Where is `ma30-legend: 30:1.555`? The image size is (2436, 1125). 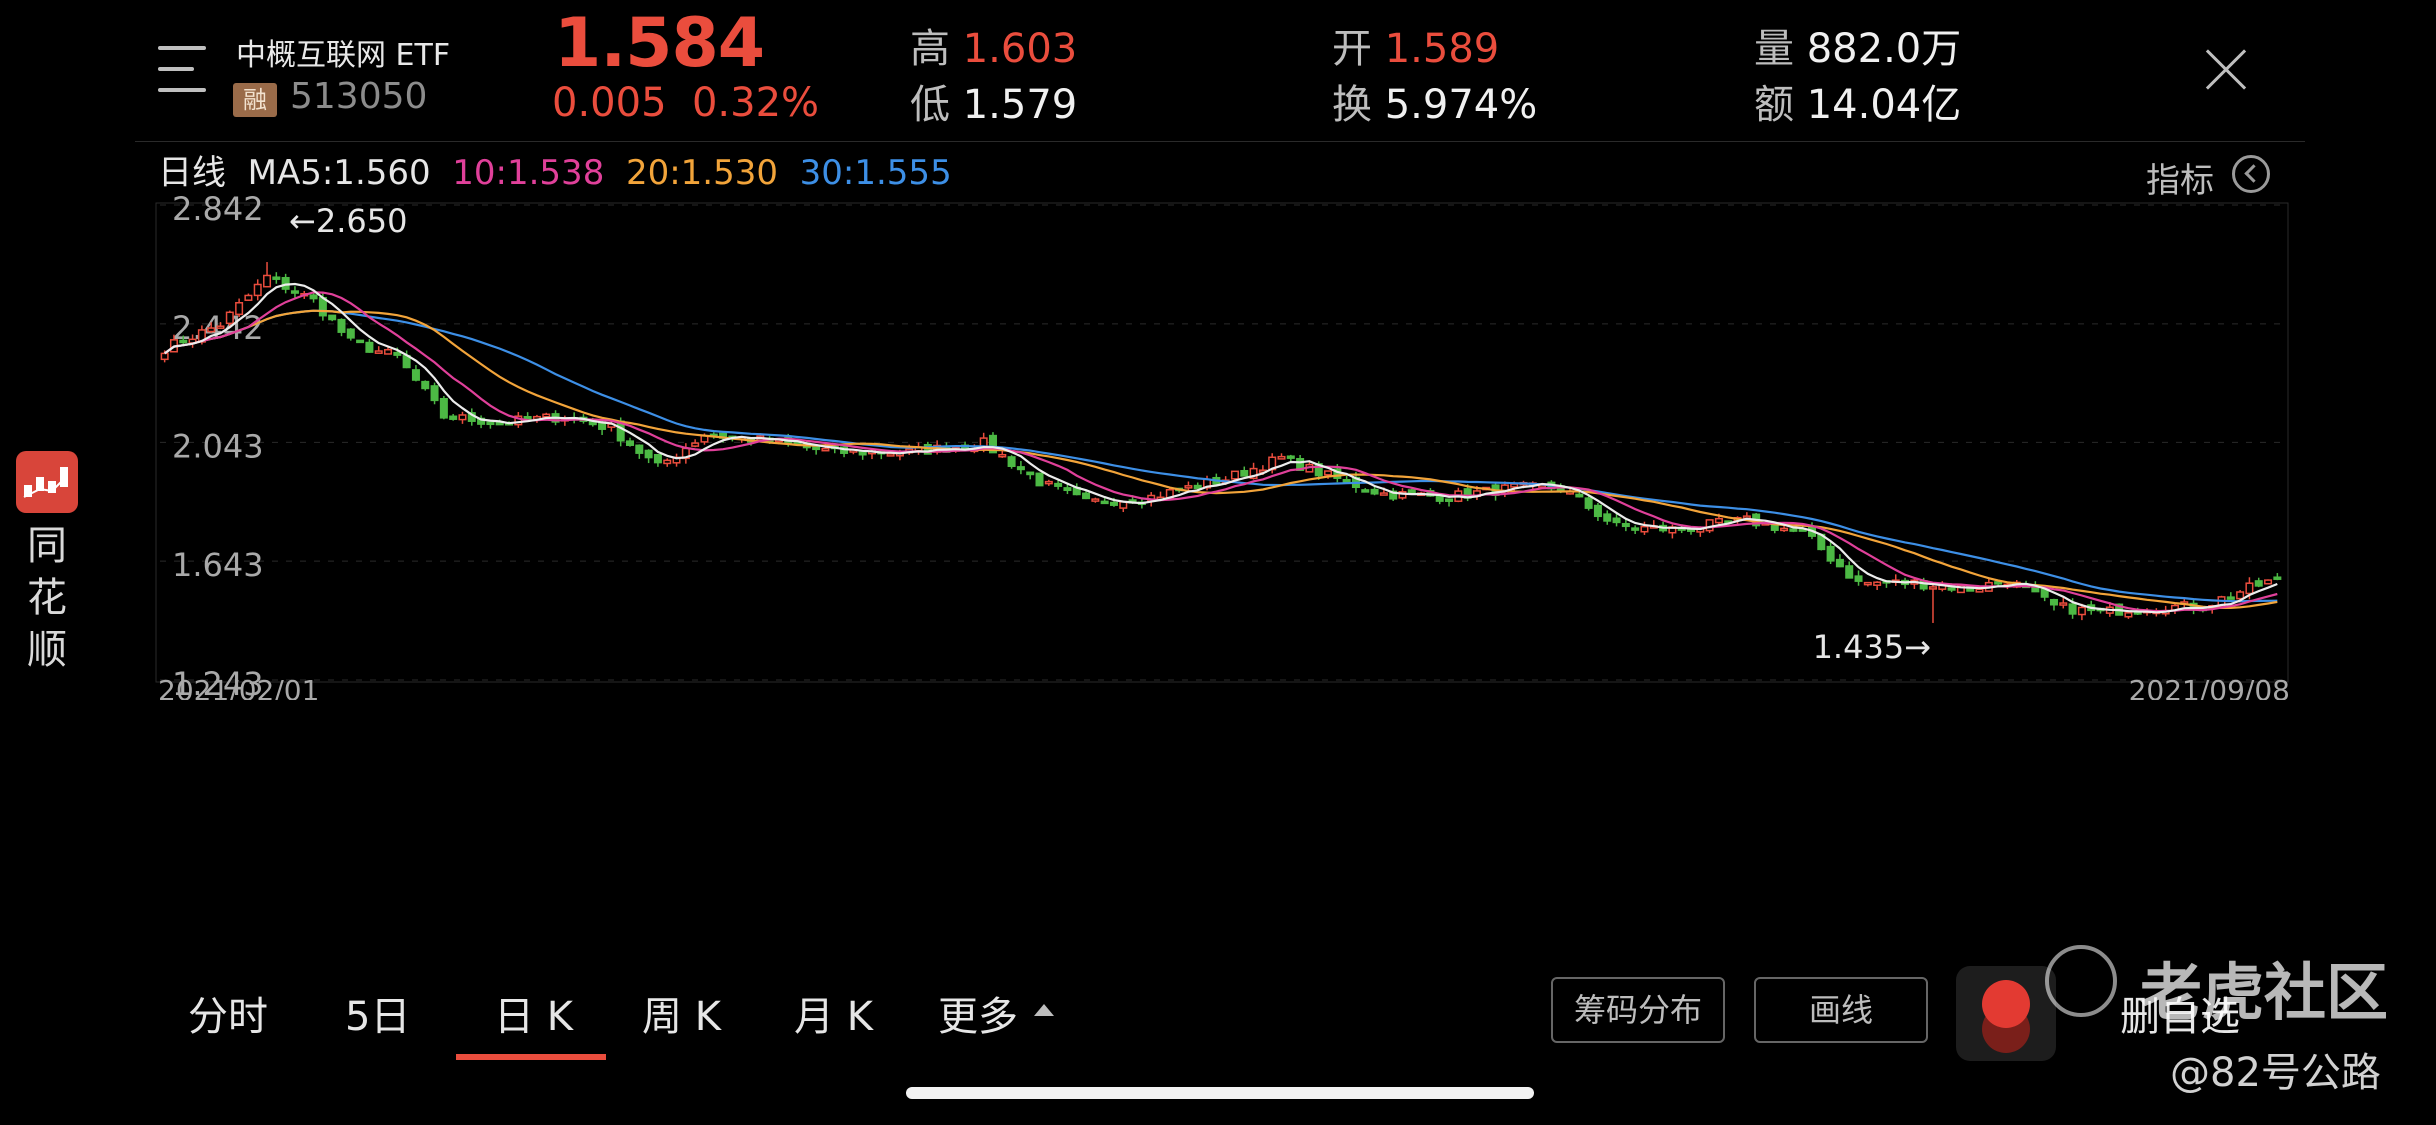
ma30-legend: 30:1.555 is located at coordinates (875, 173).